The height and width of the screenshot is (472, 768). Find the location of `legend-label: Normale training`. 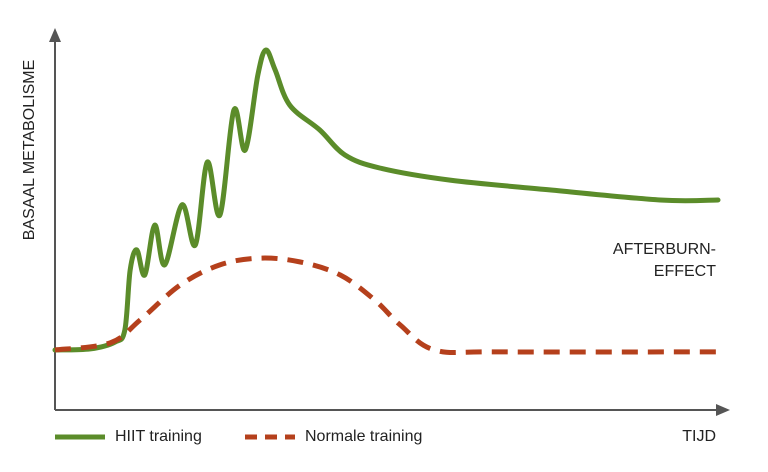

legend-label: Normale training is located at coordinates (363, 436).